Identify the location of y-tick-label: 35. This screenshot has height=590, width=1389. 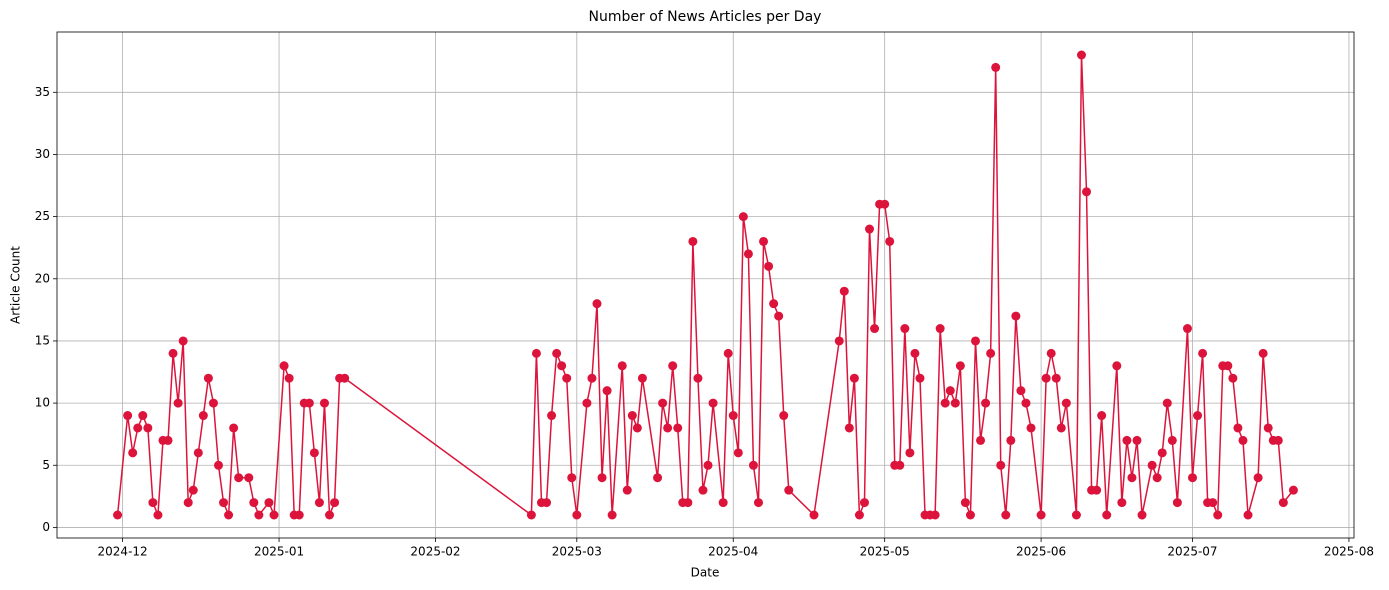
(42, 92).